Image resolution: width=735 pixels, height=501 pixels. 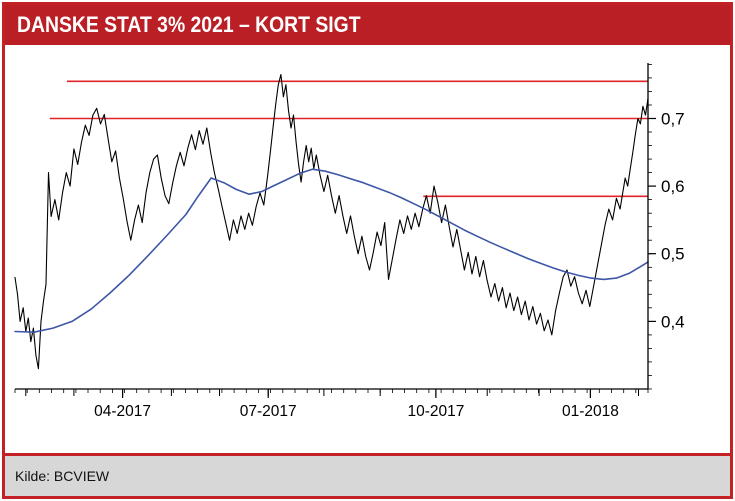 I want to click on page-title: DANSKE STAT 3% 2021 – KORT SIGT, so click(x=189, y=24).